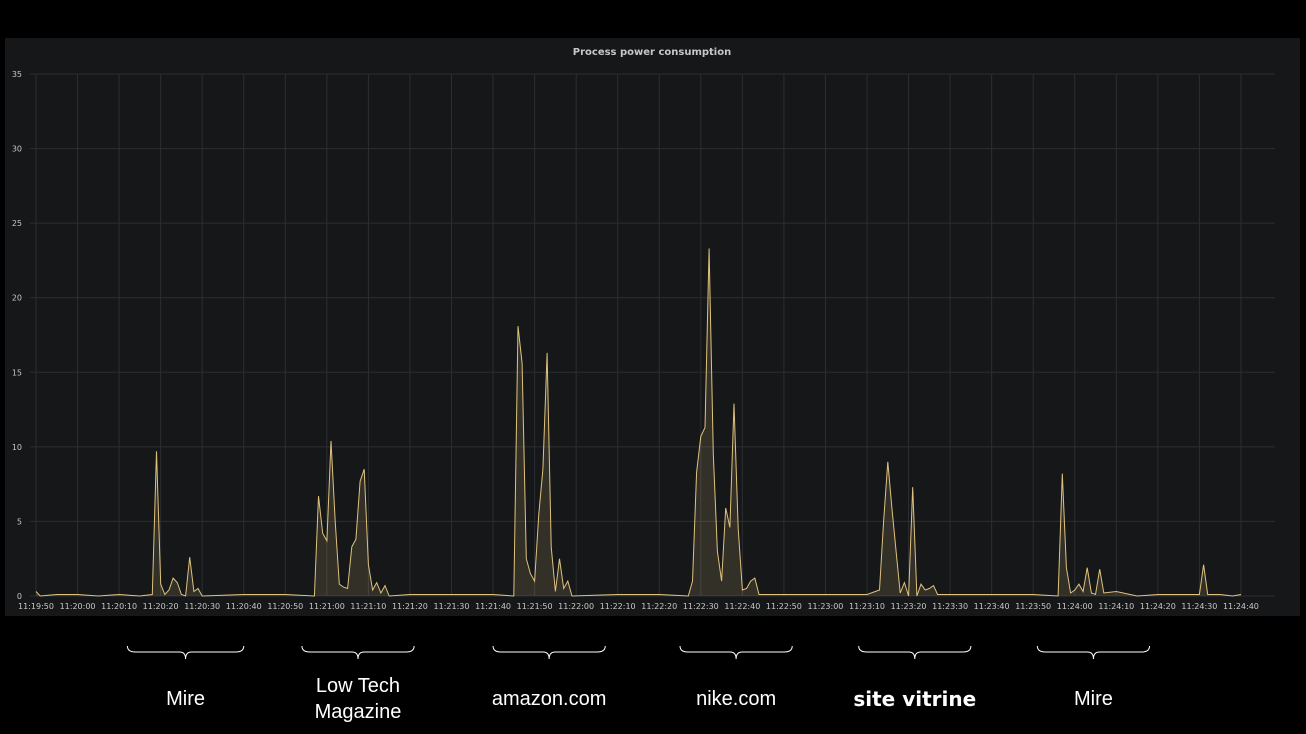  I want to click on x-tick-label: 11:23:30, so click(950, 606).